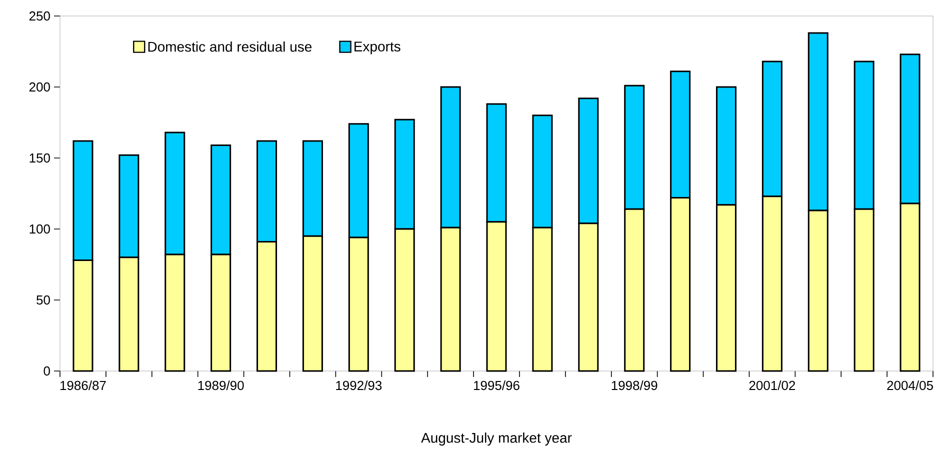 This screenshot has height=457, width=952. Describe the element at coordinates (635, 385) in the screenshot. I see `x-tick-label: 1998/99` at that location.